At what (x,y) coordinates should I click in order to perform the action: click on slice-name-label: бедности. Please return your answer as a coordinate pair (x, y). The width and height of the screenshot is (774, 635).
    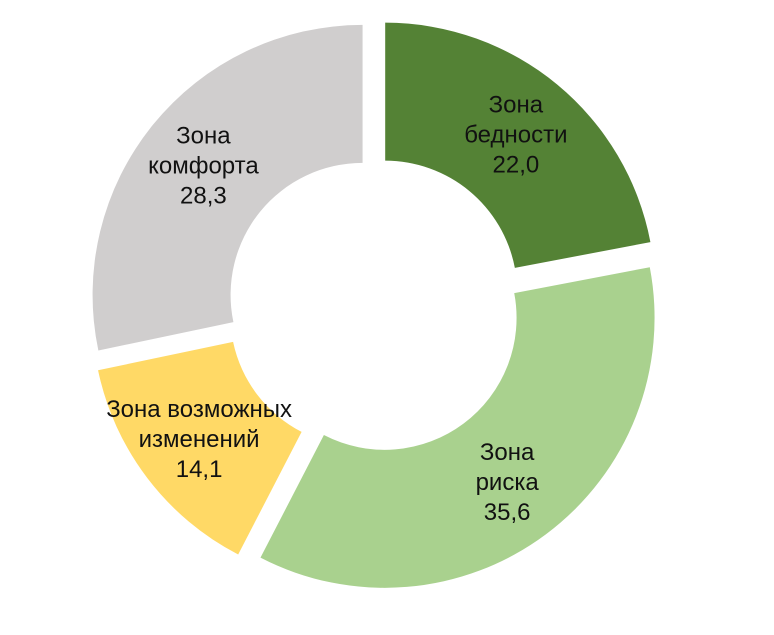
    Looking at the image, I should click on (515, 135).